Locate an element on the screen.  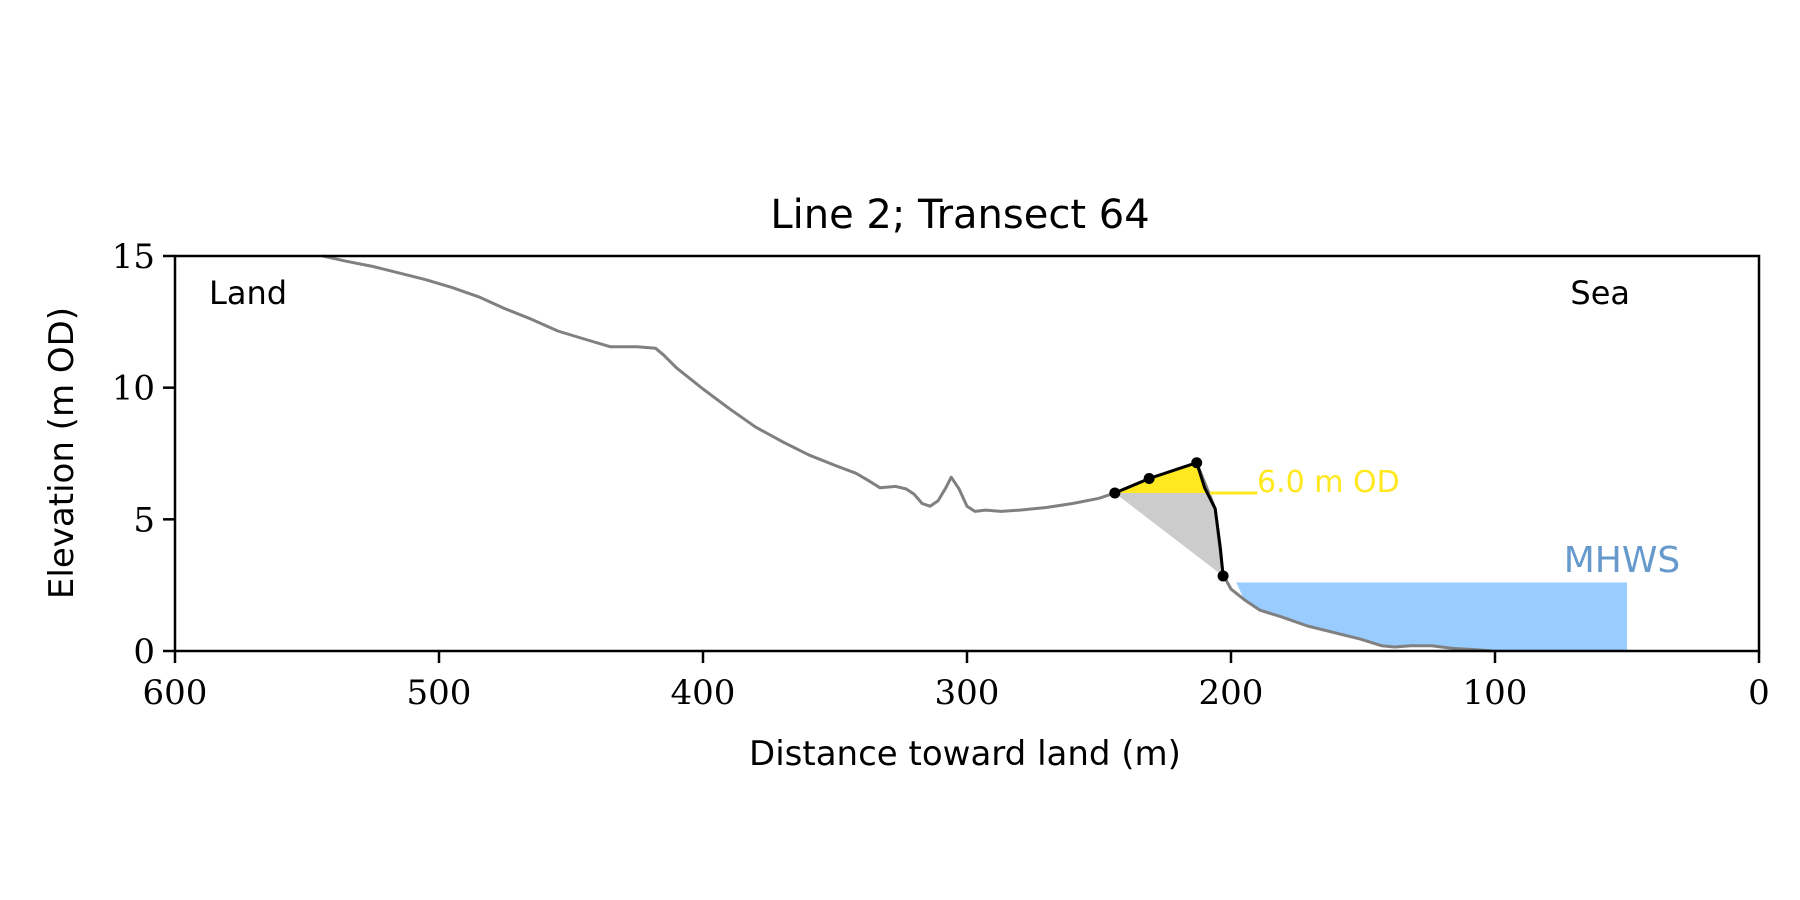
x-tick-label: 200 is located at coordinates (1231, 693).